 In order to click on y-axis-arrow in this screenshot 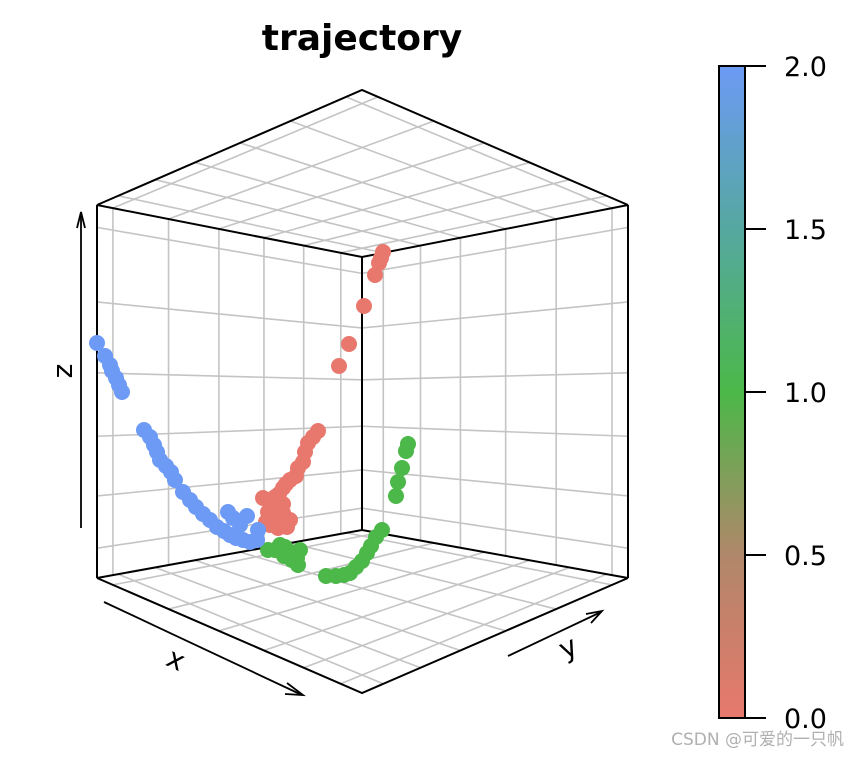, I will do `click(554, 634)`.